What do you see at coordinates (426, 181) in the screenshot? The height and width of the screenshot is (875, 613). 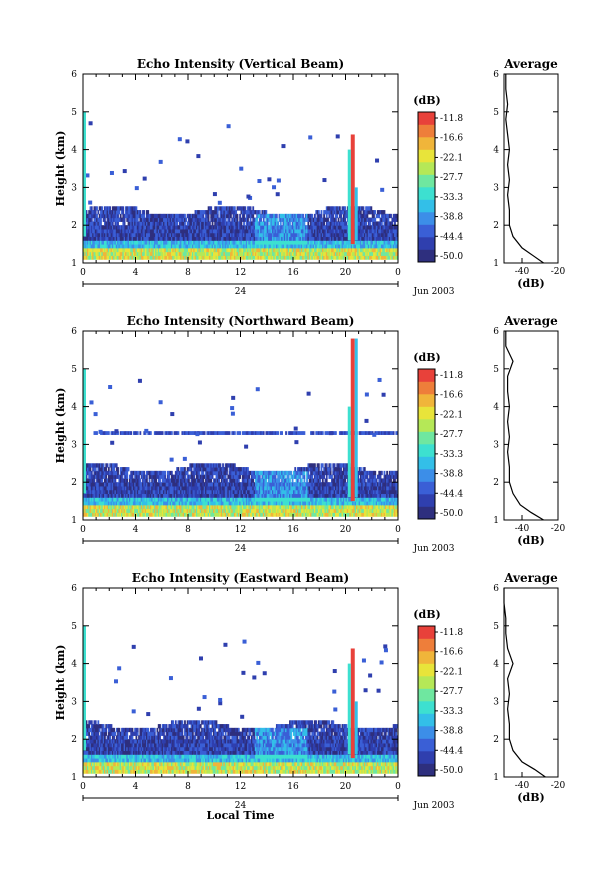 I see `colorbar-swatch` at bounding box center [426, 181].